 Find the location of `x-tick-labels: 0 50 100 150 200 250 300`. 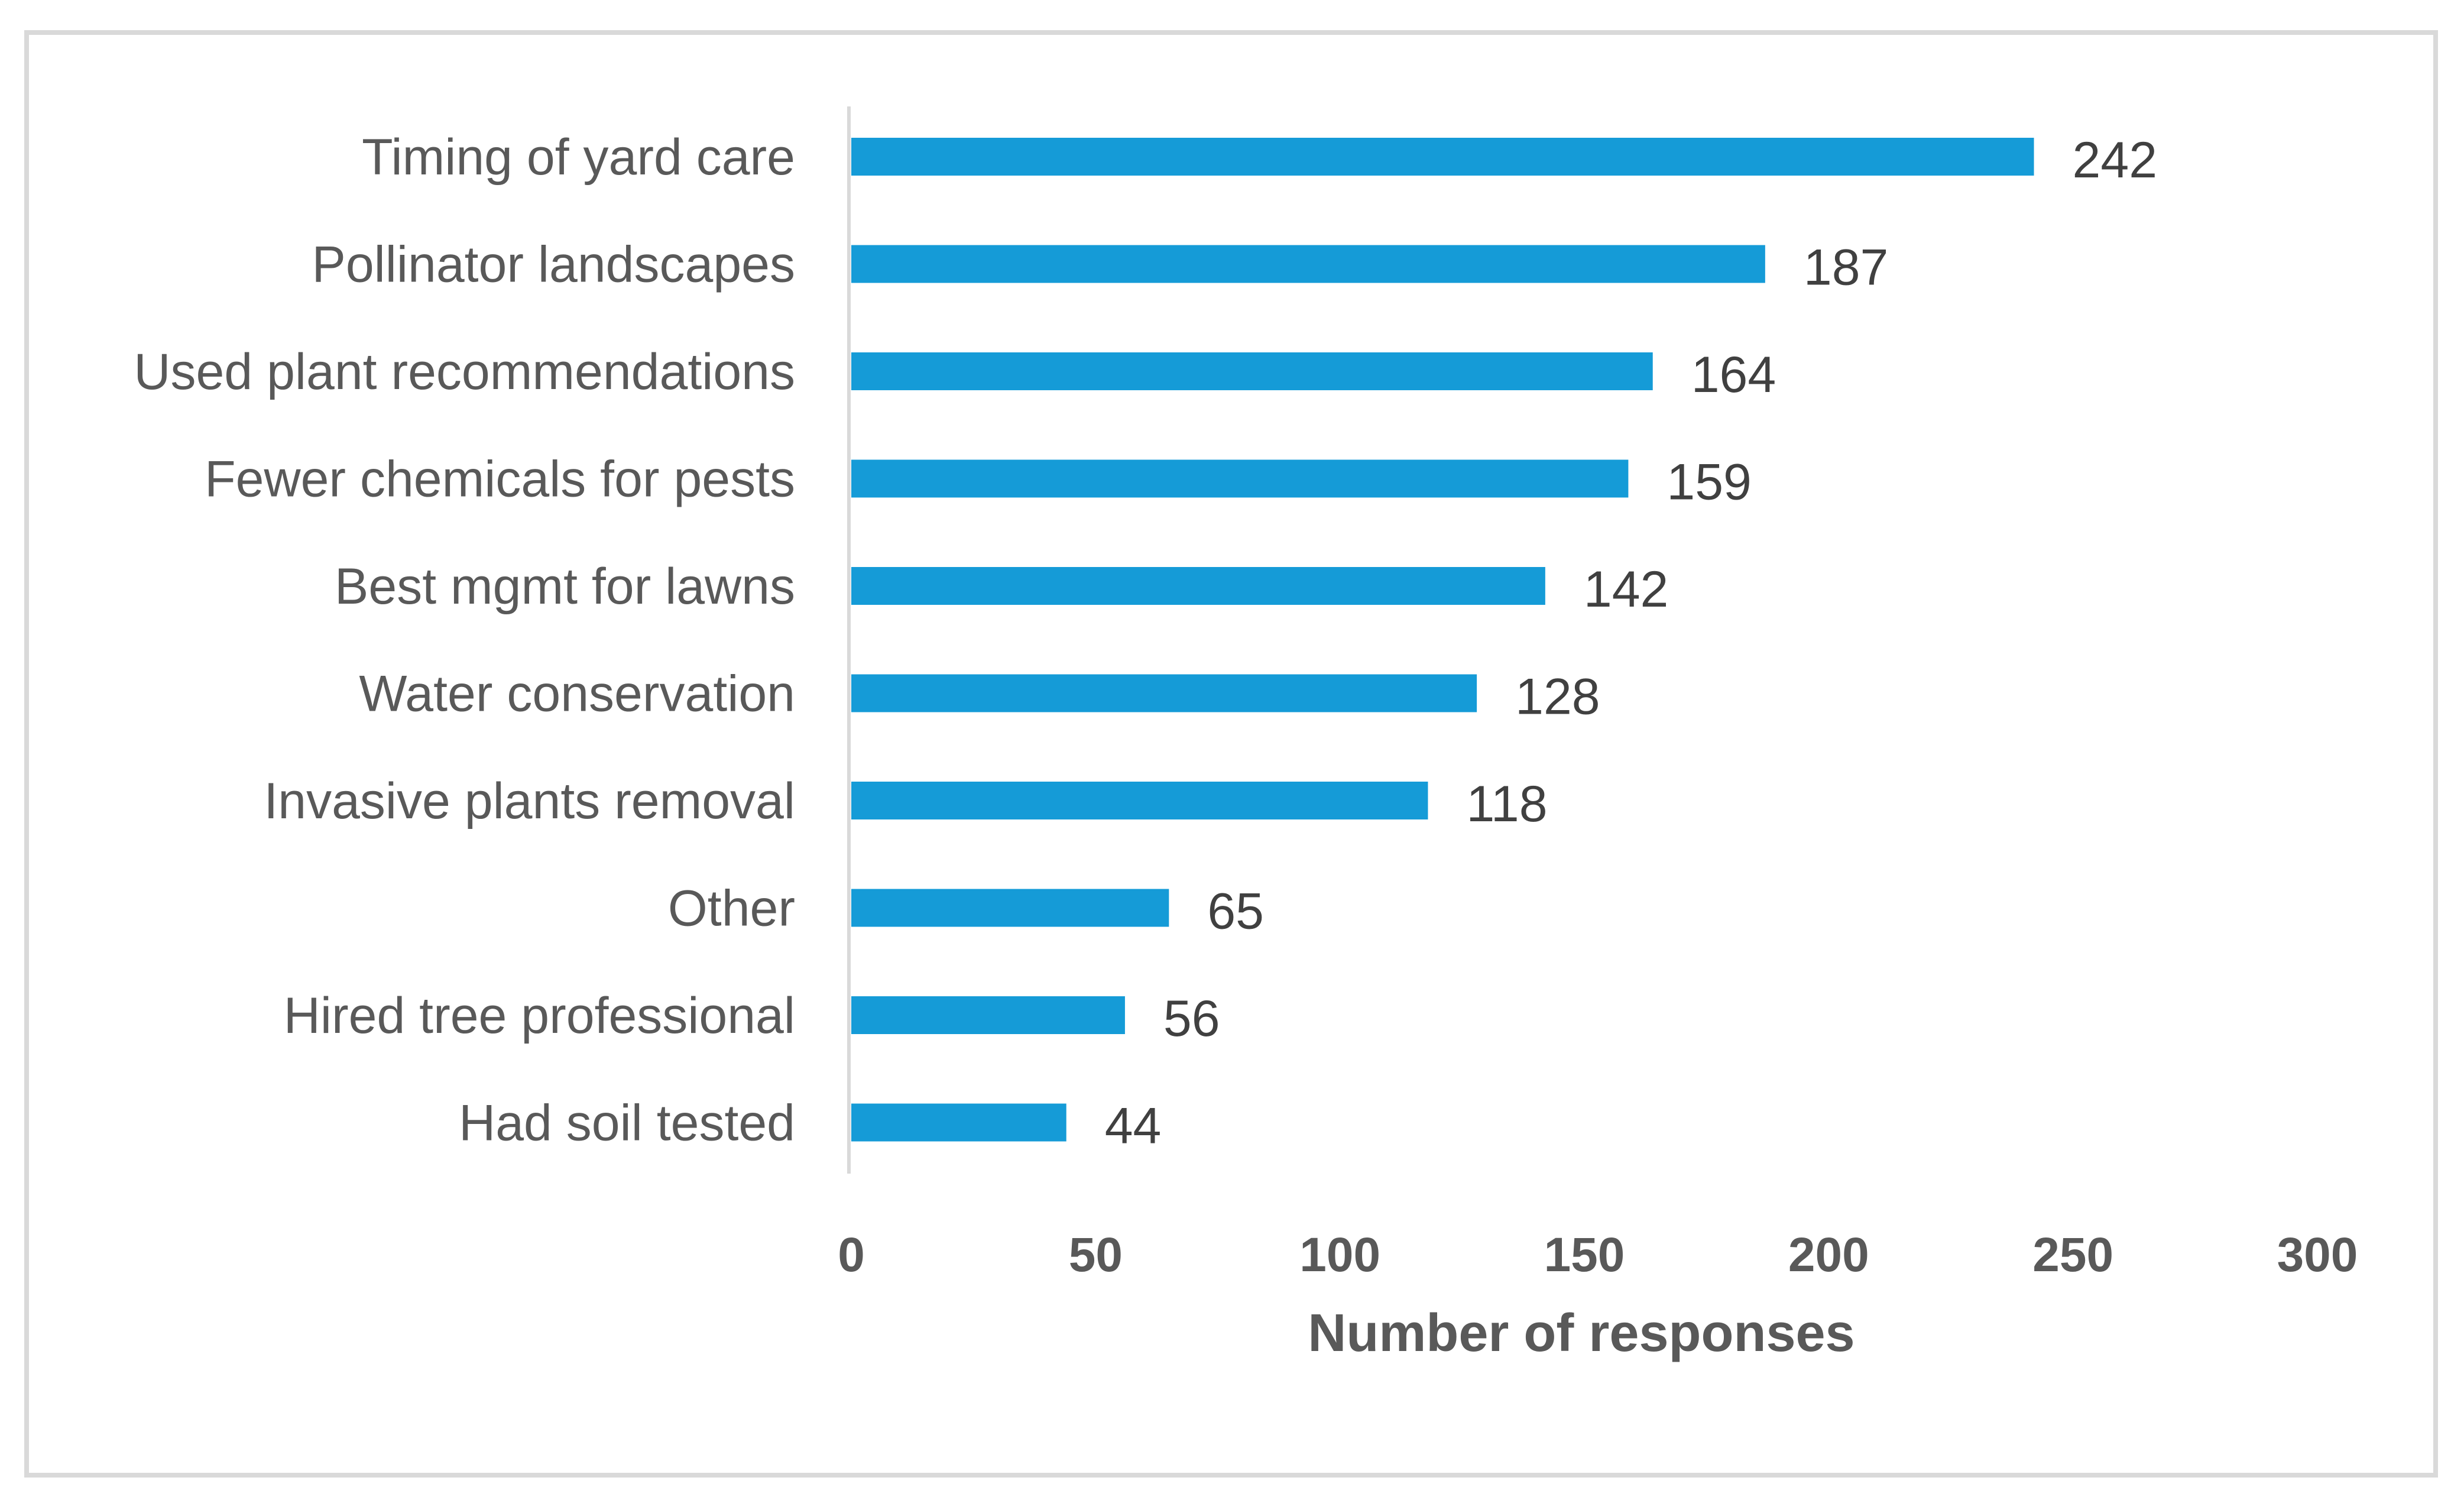

x-tick-labels: 0 50 100 150 200 250 300 is located at coordinates (1598, 1255).